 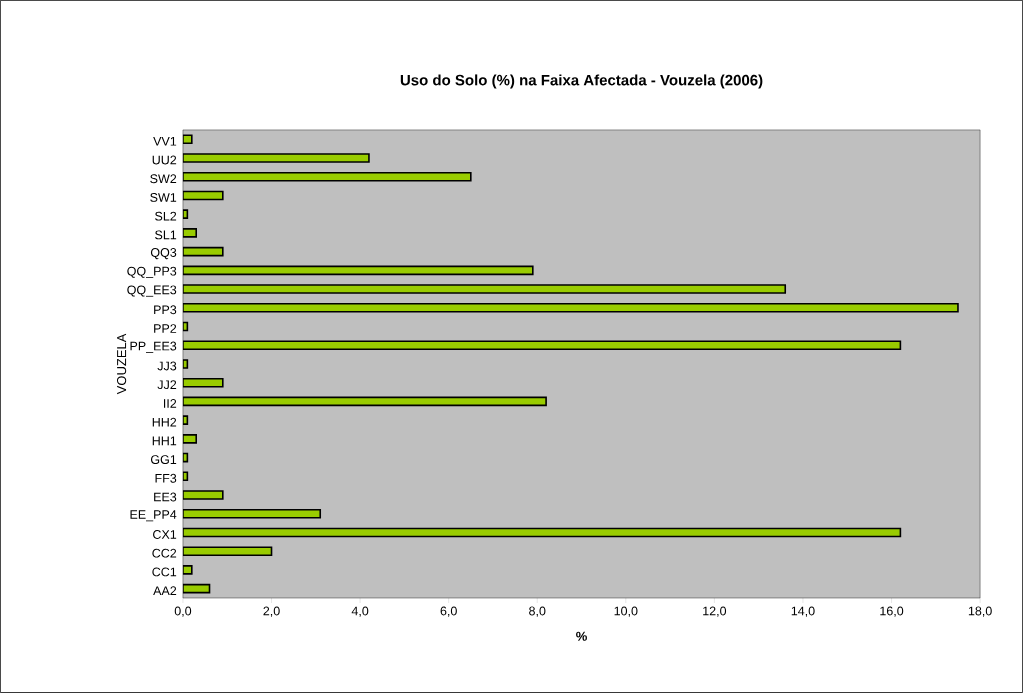 I want to click on x-tick-label: 4,0, so click(x=360, y=611).